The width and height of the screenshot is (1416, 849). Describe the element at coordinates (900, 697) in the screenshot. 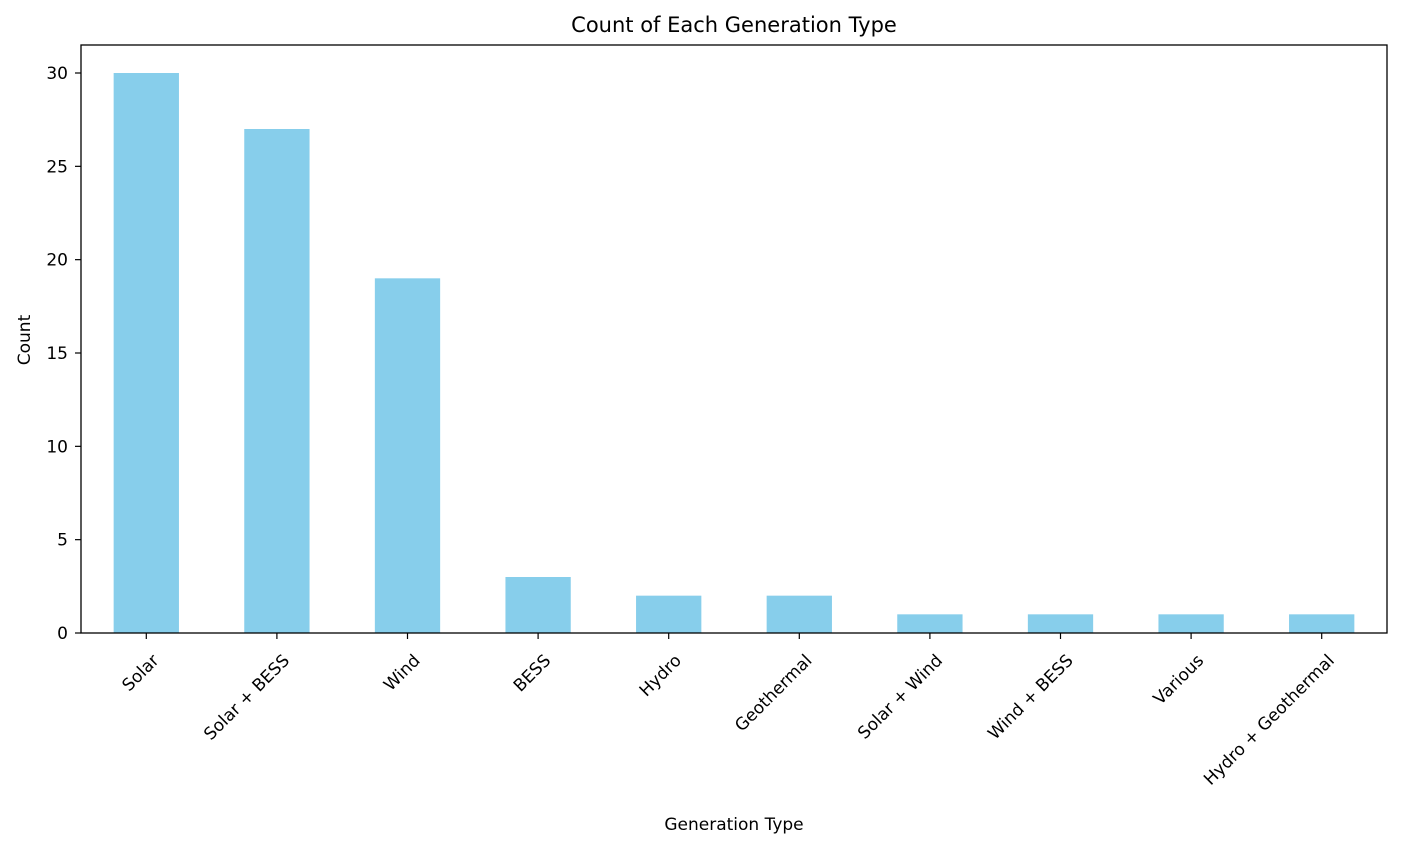

I see `x-tick-label: Solar + Wind` at that location.